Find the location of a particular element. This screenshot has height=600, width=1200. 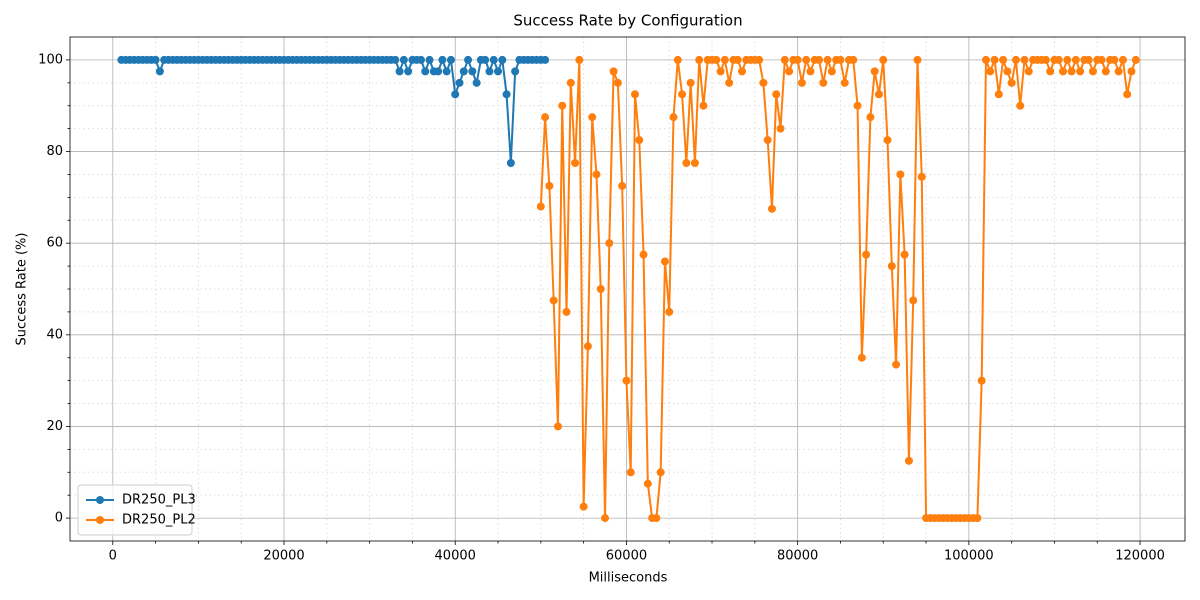

legend: DR250_PL3 DR250_PL2 is located at coordinates (136, 510).